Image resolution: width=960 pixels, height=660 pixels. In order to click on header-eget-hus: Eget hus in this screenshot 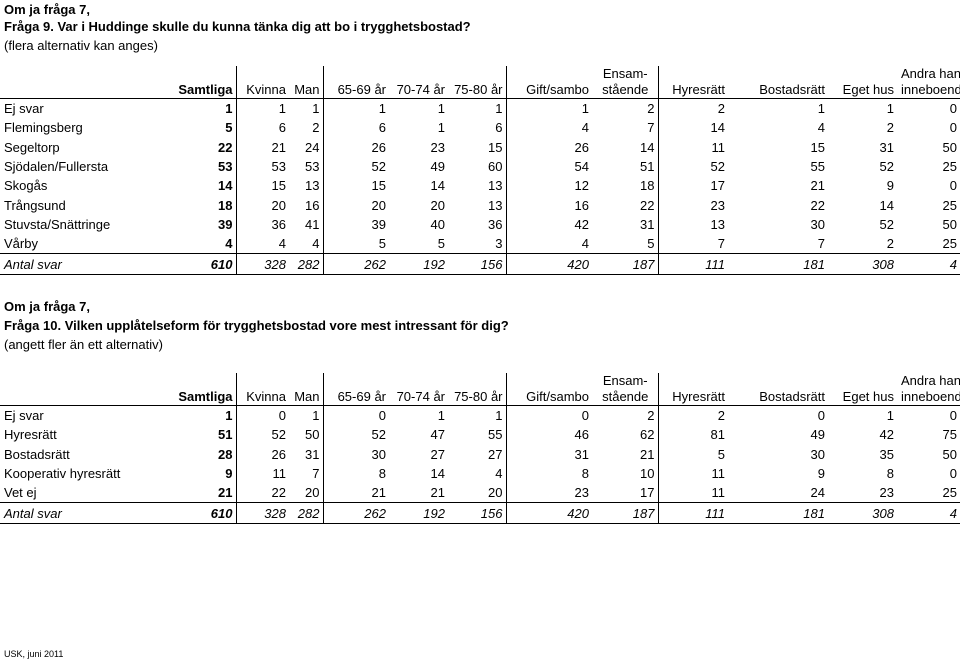, I will do `click(862, 389)`.